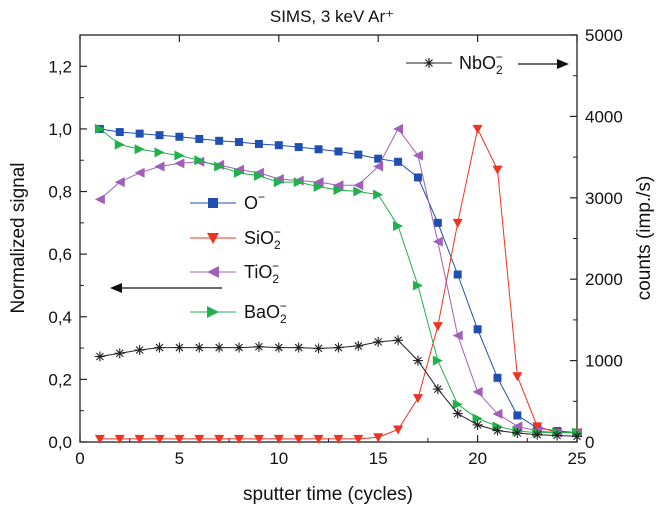 The width and height of the screenshot is (664, 511). I want to click on x-tick-label: 5, so click(179, 458).